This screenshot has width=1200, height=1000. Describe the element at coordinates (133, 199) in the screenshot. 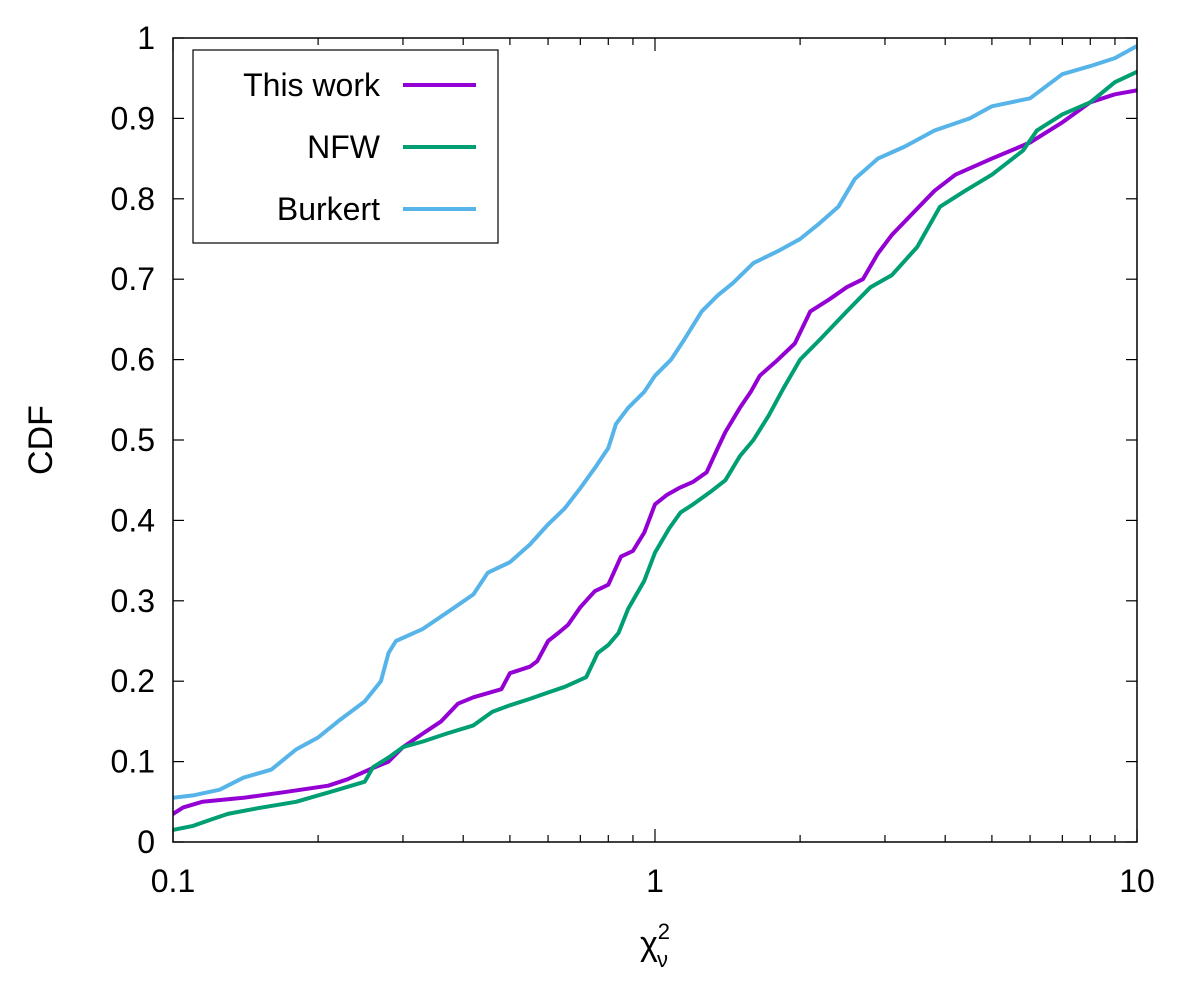

I see `y-tick-label: 0.8` at that location.